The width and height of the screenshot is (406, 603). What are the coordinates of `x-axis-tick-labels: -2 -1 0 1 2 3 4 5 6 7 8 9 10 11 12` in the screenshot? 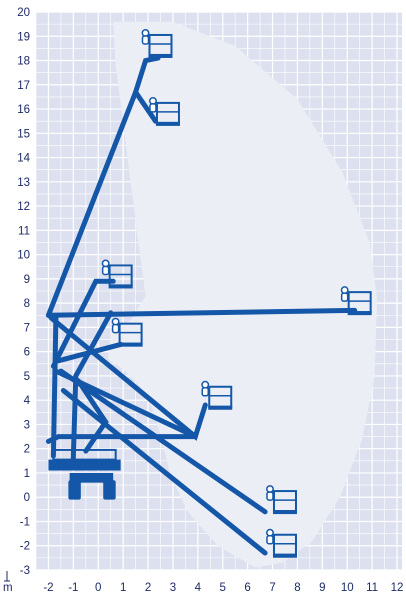 It's located at (223, 588).